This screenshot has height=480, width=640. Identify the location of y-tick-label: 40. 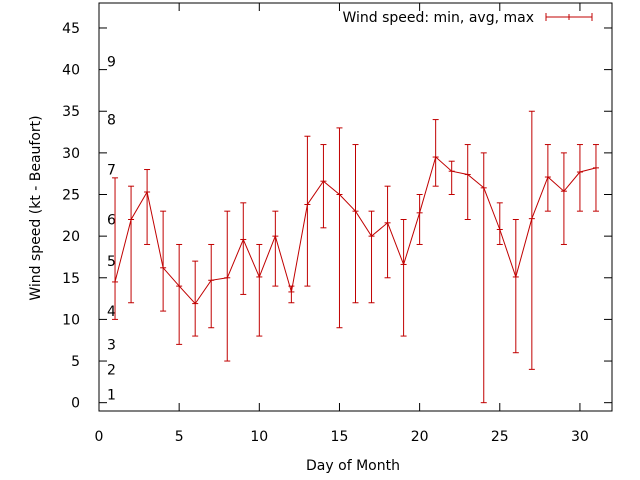
(71, 71).